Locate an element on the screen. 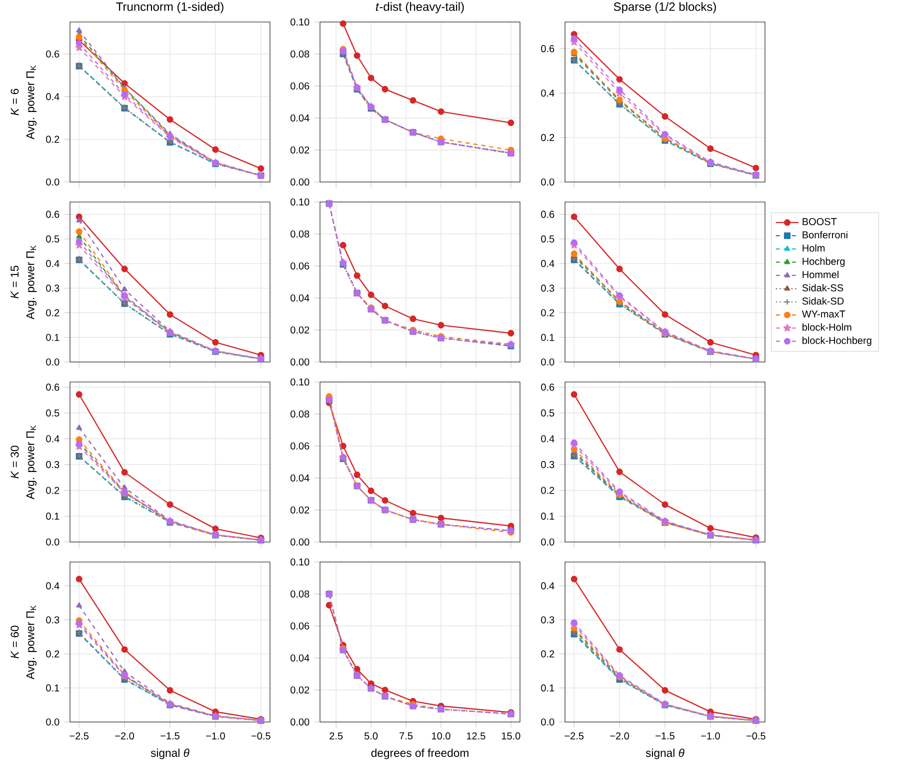 The height and width of the screenshot is (764, 901). legend-label: WY-maxT is located at coordinates (824, 314).